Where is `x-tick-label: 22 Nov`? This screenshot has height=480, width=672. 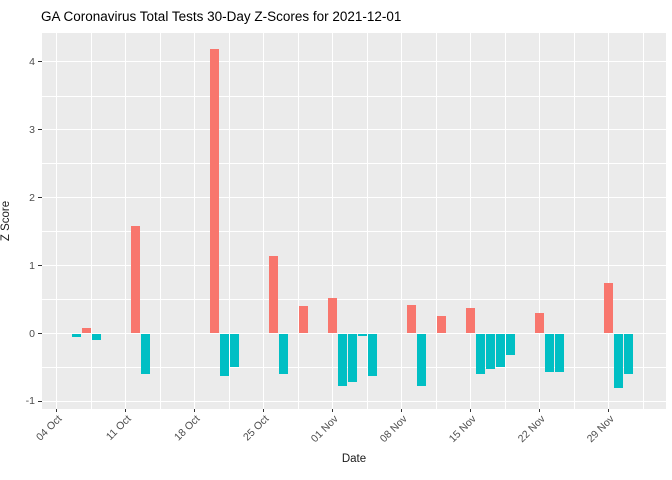
x-tick-label: 22 Nov is located at coordinates (531, 429).